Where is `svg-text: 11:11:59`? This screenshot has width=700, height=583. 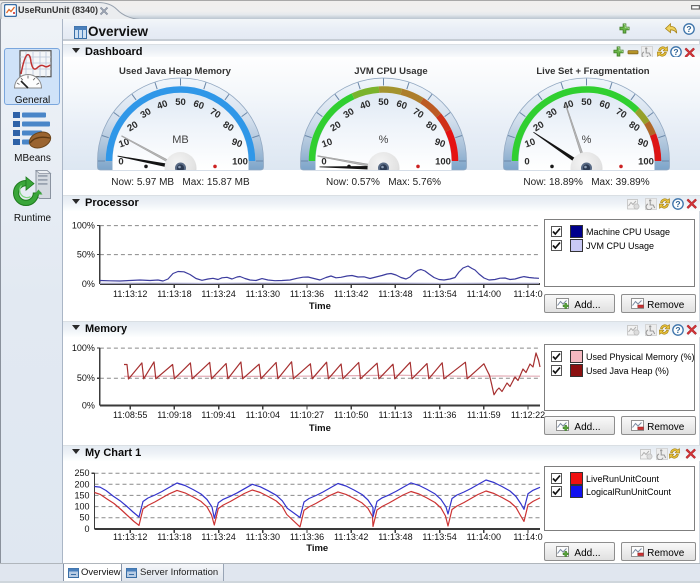
svg-text: 11:11:59 is located at coordinates (484, 415).